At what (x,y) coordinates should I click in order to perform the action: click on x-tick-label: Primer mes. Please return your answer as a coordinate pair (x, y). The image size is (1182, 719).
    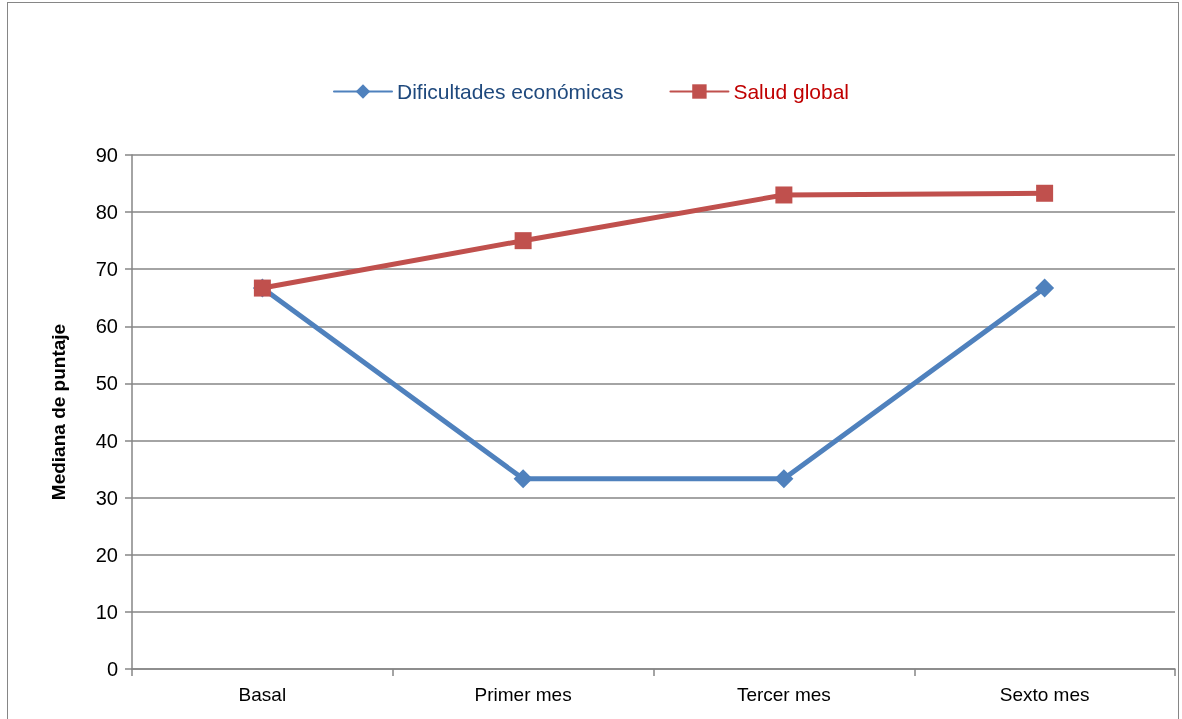
    Looking at the image, I should click on (523, 694).